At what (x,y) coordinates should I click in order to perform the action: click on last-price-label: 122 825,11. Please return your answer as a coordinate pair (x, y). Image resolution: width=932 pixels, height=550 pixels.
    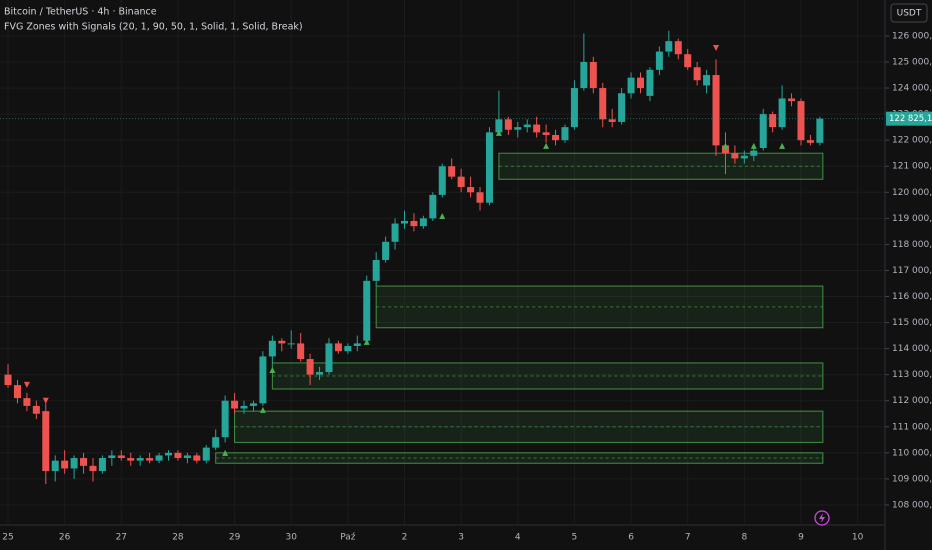
    Looking at the image, I should click on (910, 119).